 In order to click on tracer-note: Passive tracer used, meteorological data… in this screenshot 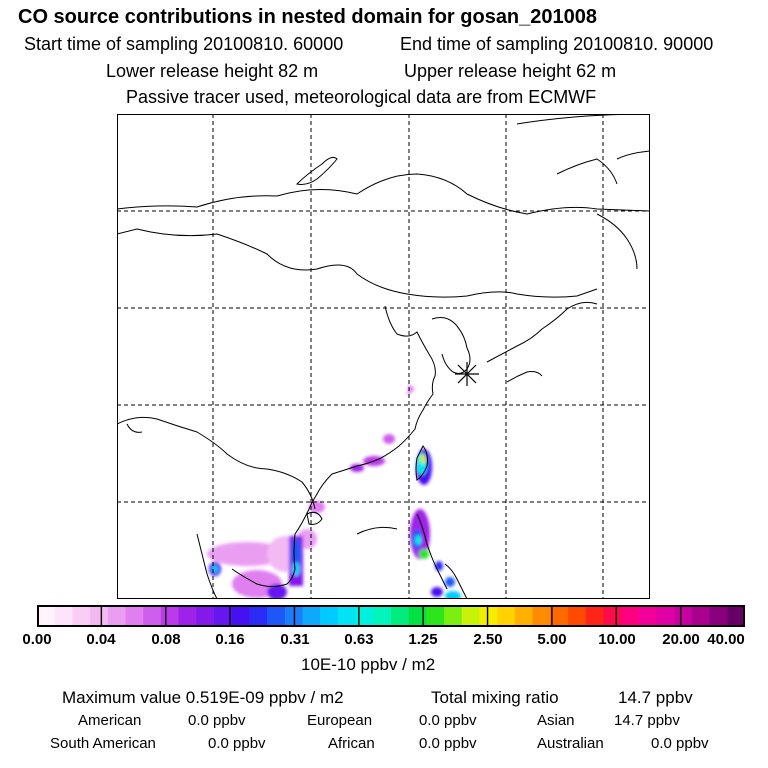, I will do `click(361, 97)`.